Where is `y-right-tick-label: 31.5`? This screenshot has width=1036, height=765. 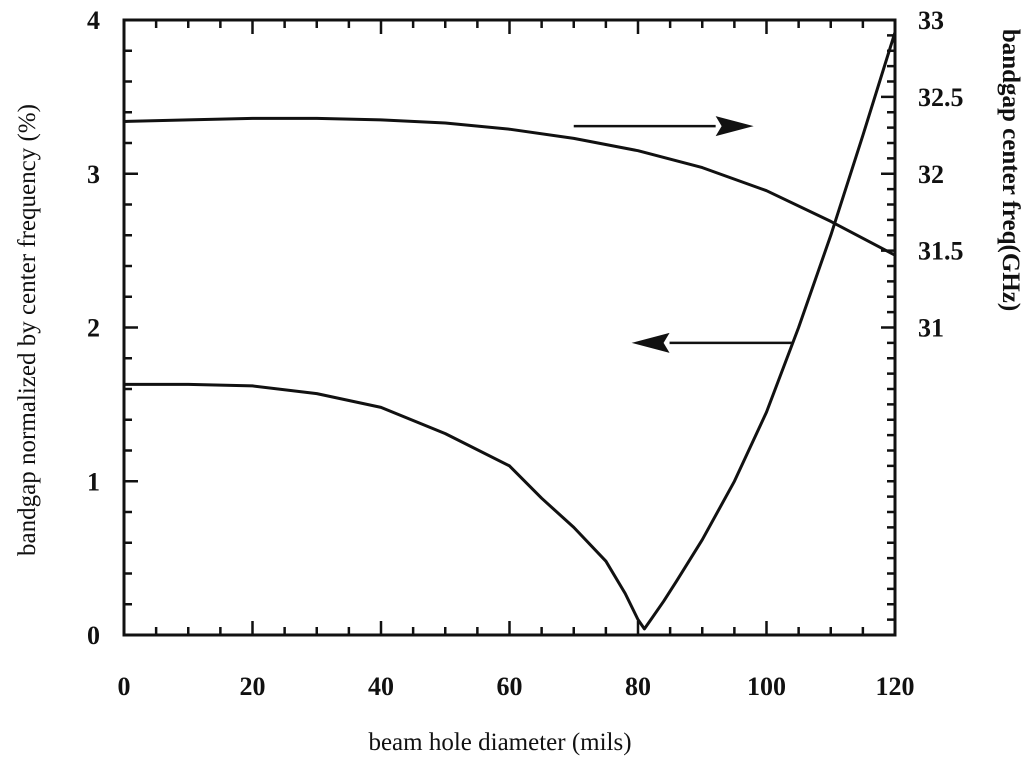
y-right-tick-label: 31.5 is located at coordinates (941, 251).